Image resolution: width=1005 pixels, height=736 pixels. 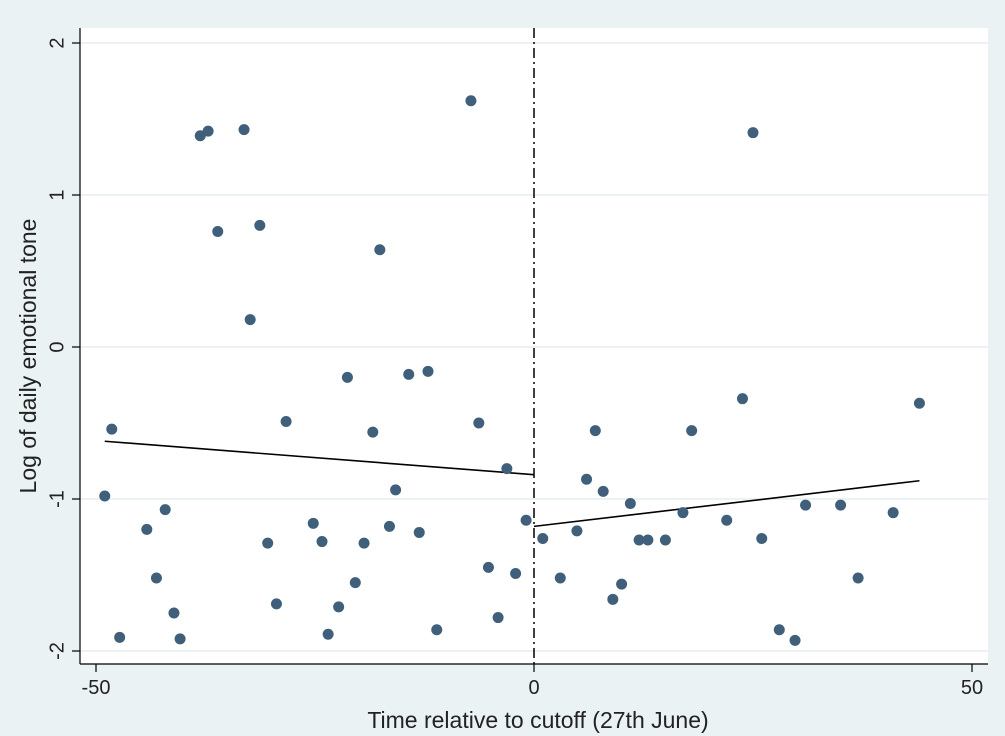 What do you see at coordinates (537, 720) in the screenshot?
I see `x-axis-title: Time relative to cutoff (27th June)` at bounding box center [537, 720].